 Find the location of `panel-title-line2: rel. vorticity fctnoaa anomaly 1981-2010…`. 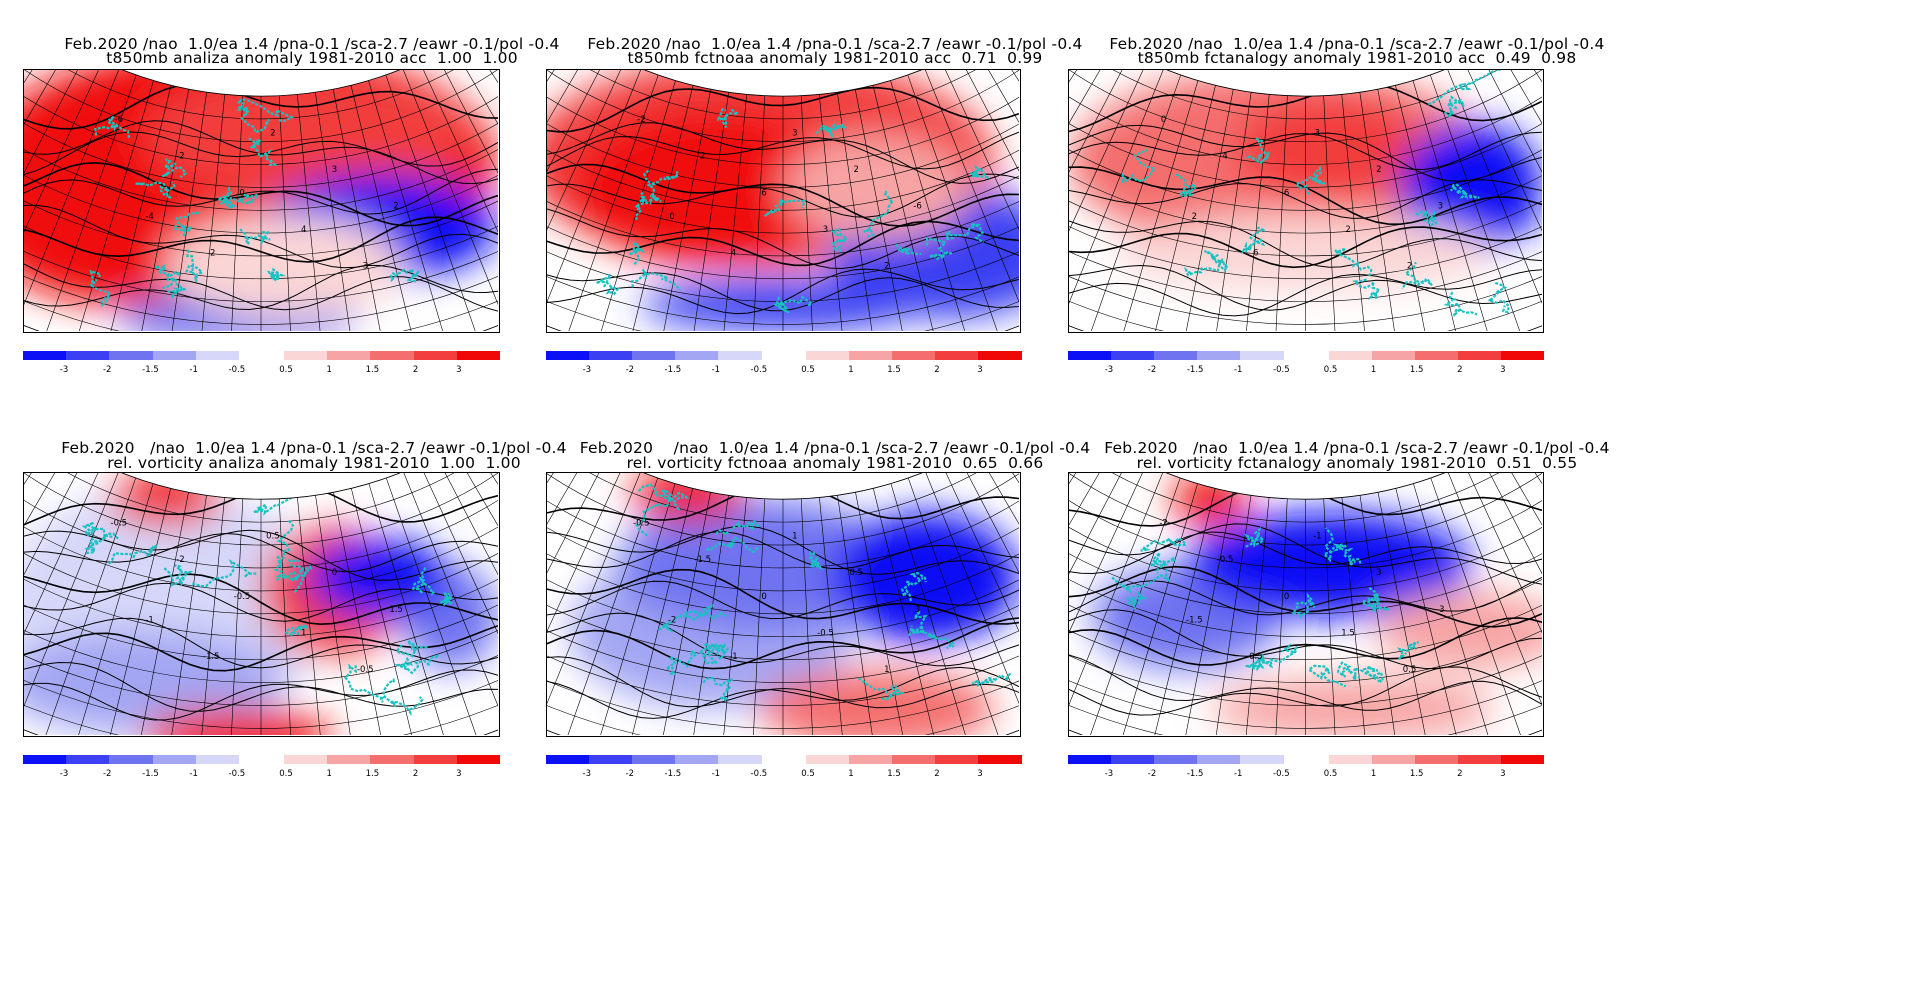

panel-title-line2: rel. vorticity fctnoaa anomaly 1981-2010… is located at coordinates (835, 463).